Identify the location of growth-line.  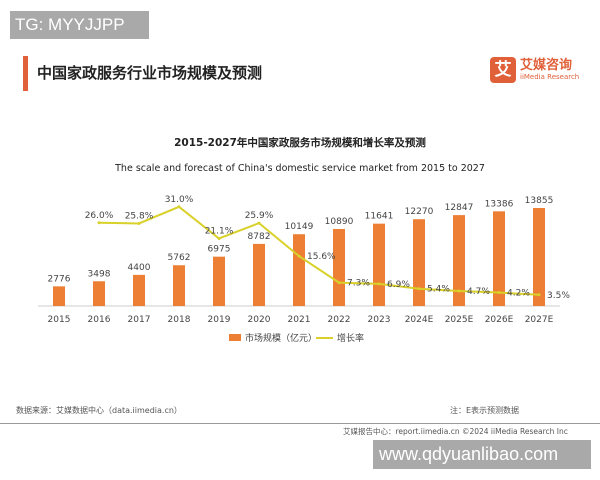
(319, 250).